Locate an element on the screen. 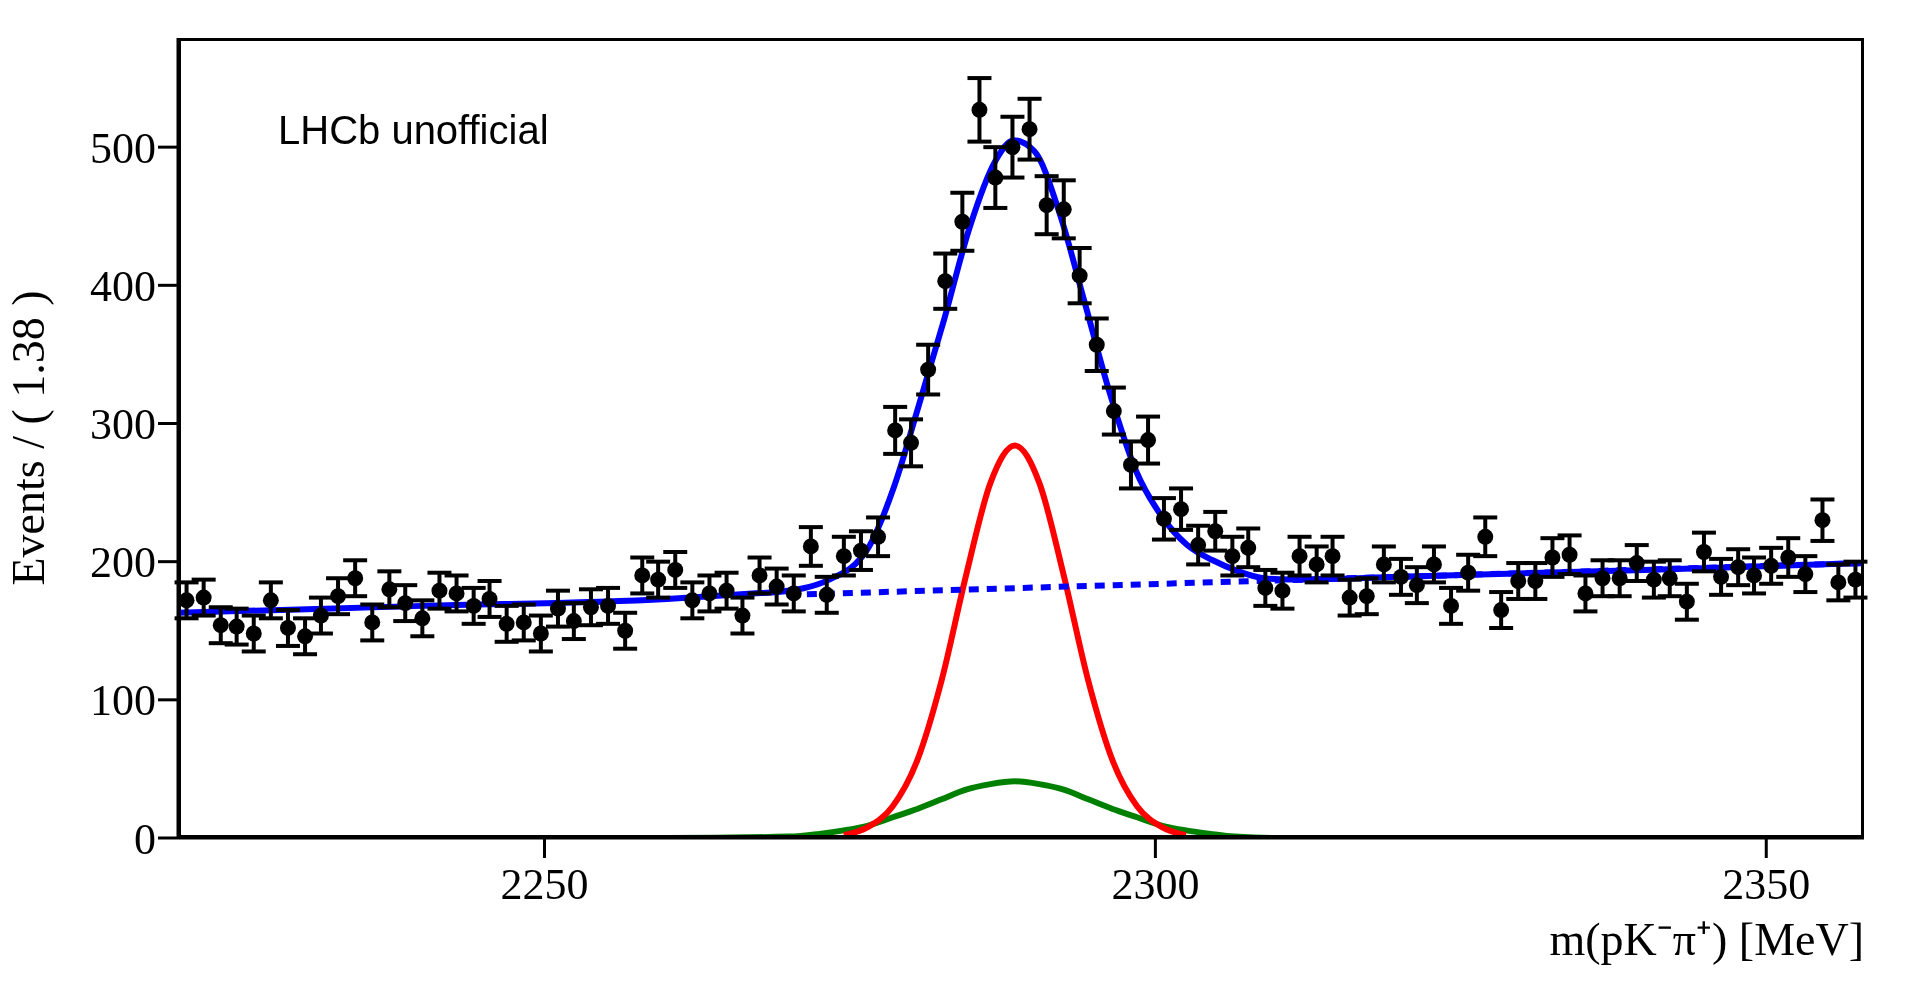 The width and height of the screenshot is (1905, 991). x-axis-title: m(pK⁻π⁺) [MeV] is located at coordinates (1706, 939).